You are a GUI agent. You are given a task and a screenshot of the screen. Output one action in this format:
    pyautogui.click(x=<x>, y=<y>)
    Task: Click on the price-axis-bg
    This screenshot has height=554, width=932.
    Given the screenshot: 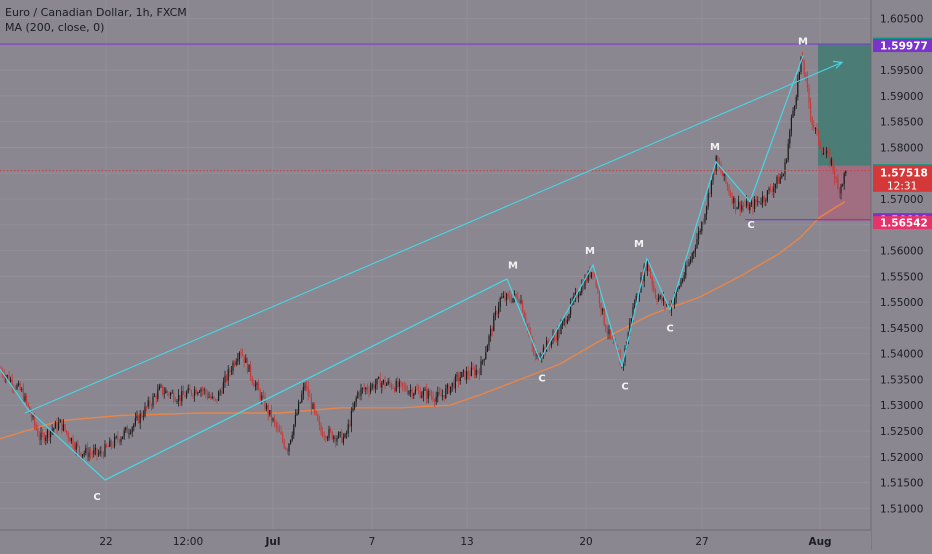 What is the action you would take?
    pyautogui.click(x=901, y=275)
    